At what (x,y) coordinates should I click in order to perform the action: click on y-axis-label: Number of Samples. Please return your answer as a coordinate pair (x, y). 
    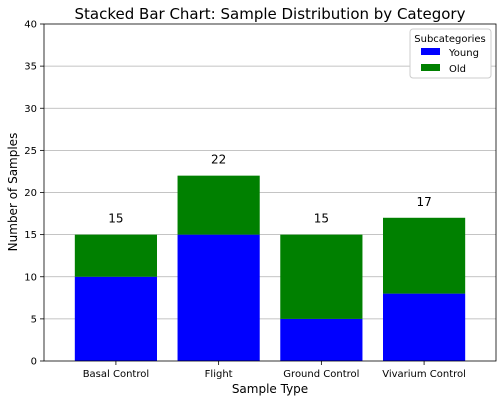
    Looking at the image, I should click on (13, 192).